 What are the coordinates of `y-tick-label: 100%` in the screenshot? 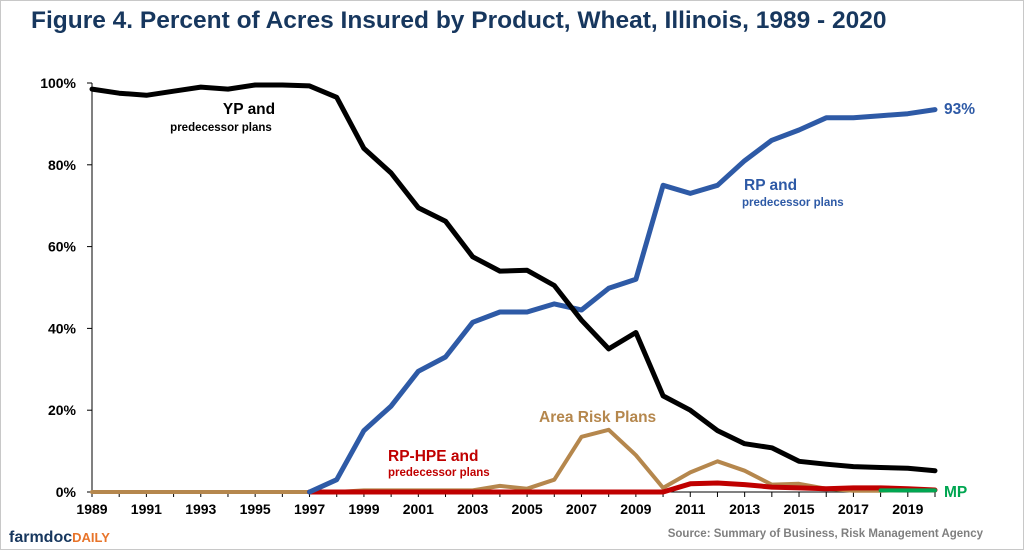 It's located at (58, 83).